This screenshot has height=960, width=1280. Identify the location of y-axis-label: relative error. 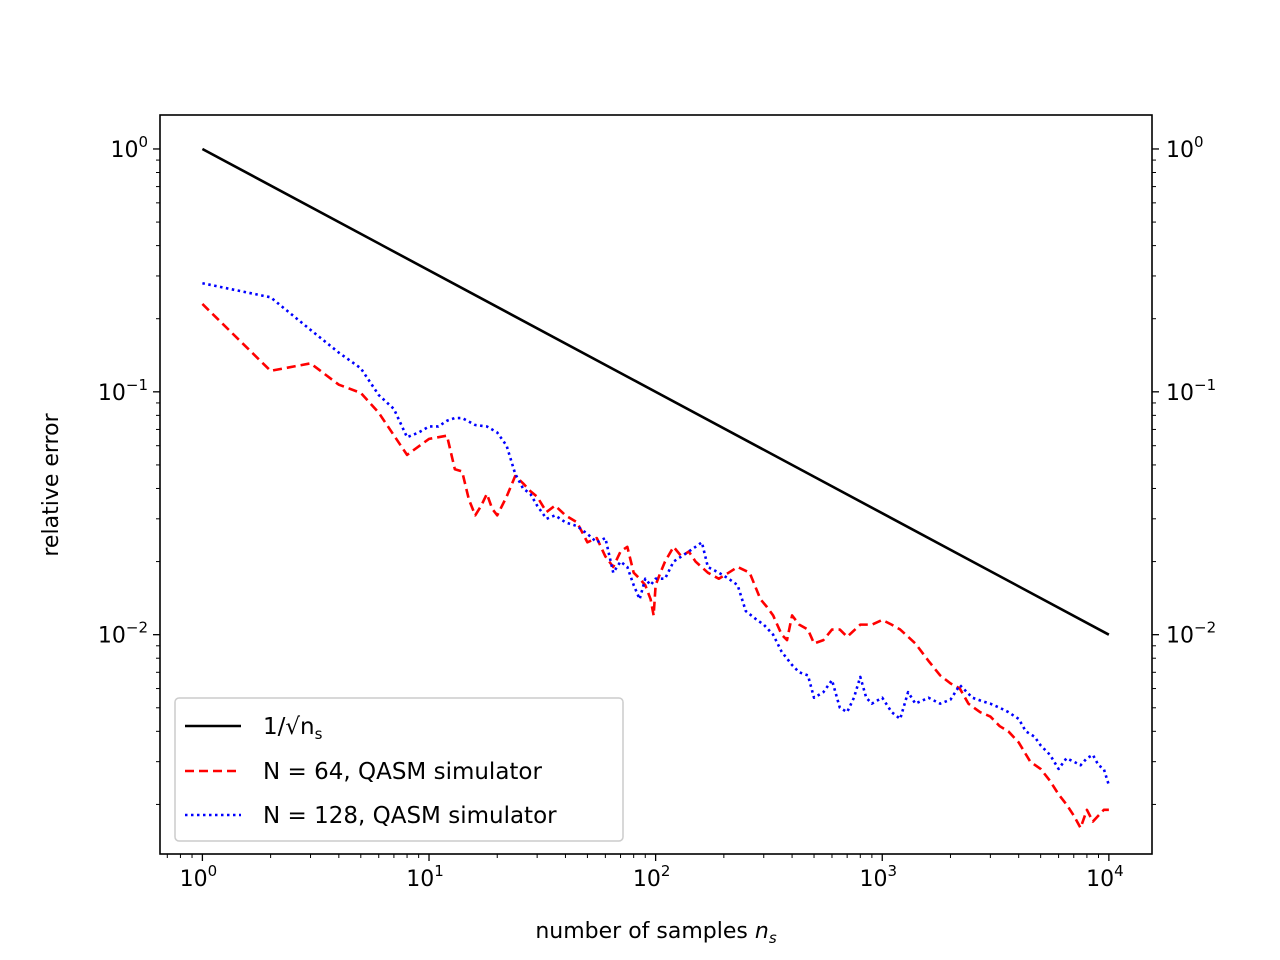
(51, 484).